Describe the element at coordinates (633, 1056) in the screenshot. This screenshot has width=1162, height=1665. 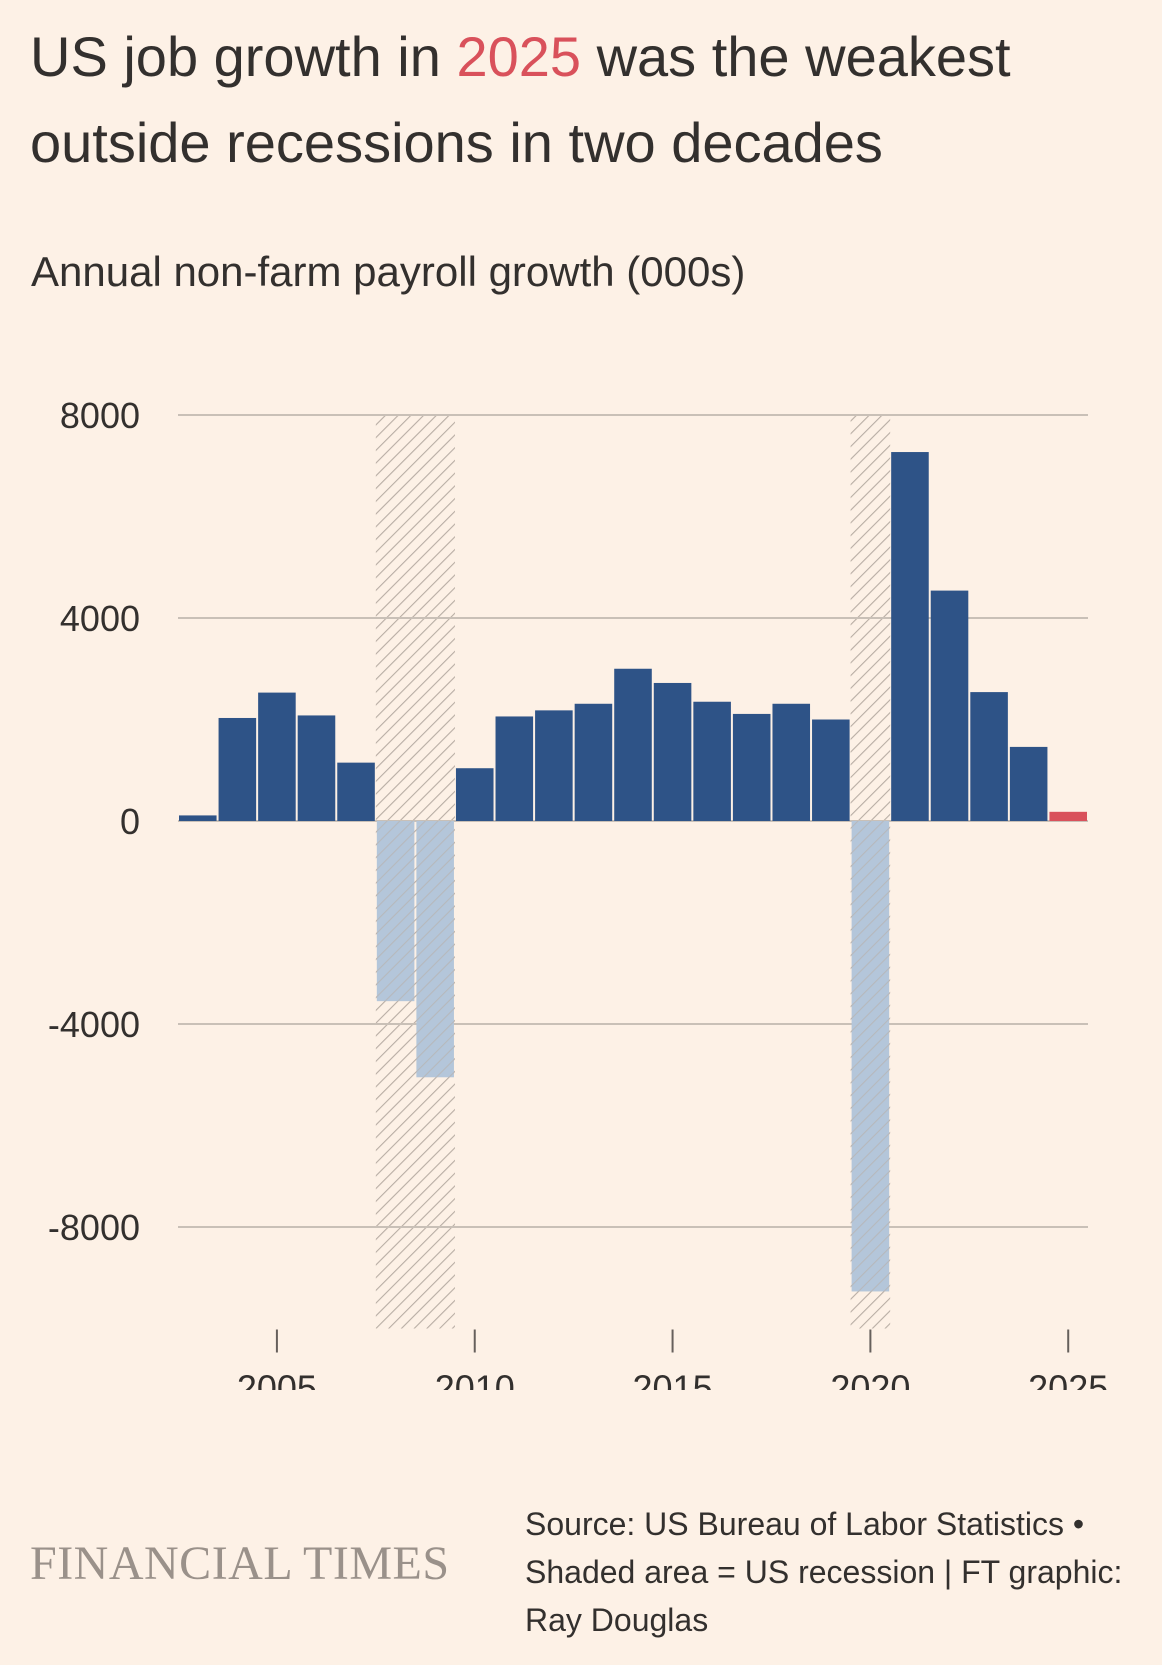
I see `recession-hatch-overlay` at that location.